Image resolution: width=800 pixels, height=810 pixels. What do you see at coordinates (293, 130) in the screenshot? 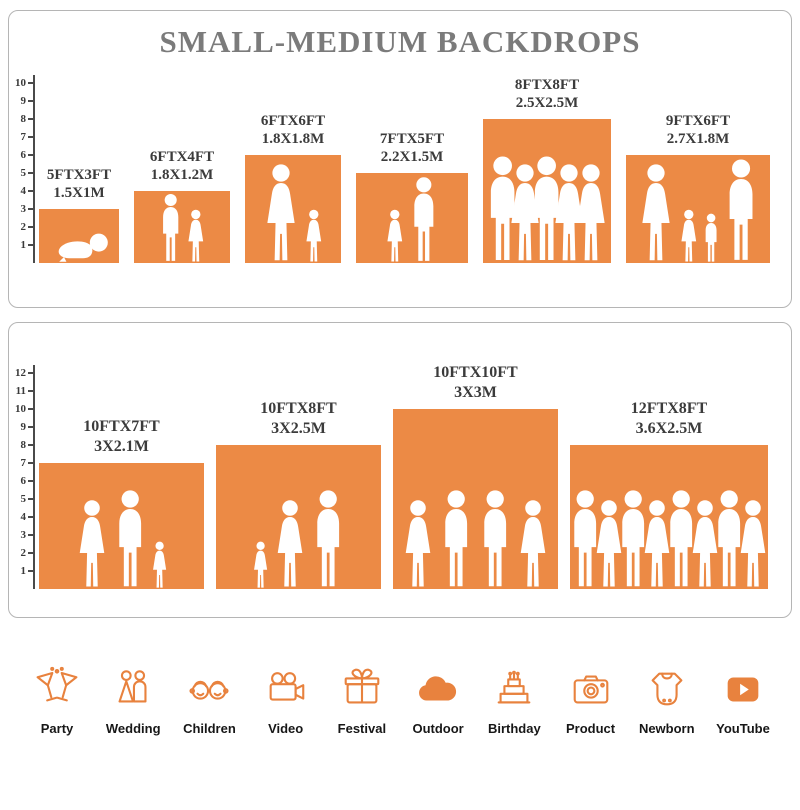
I see `backdrop-size-label: 6FTX6FT 1.8X1.8M` at bounding box center [293, 130].